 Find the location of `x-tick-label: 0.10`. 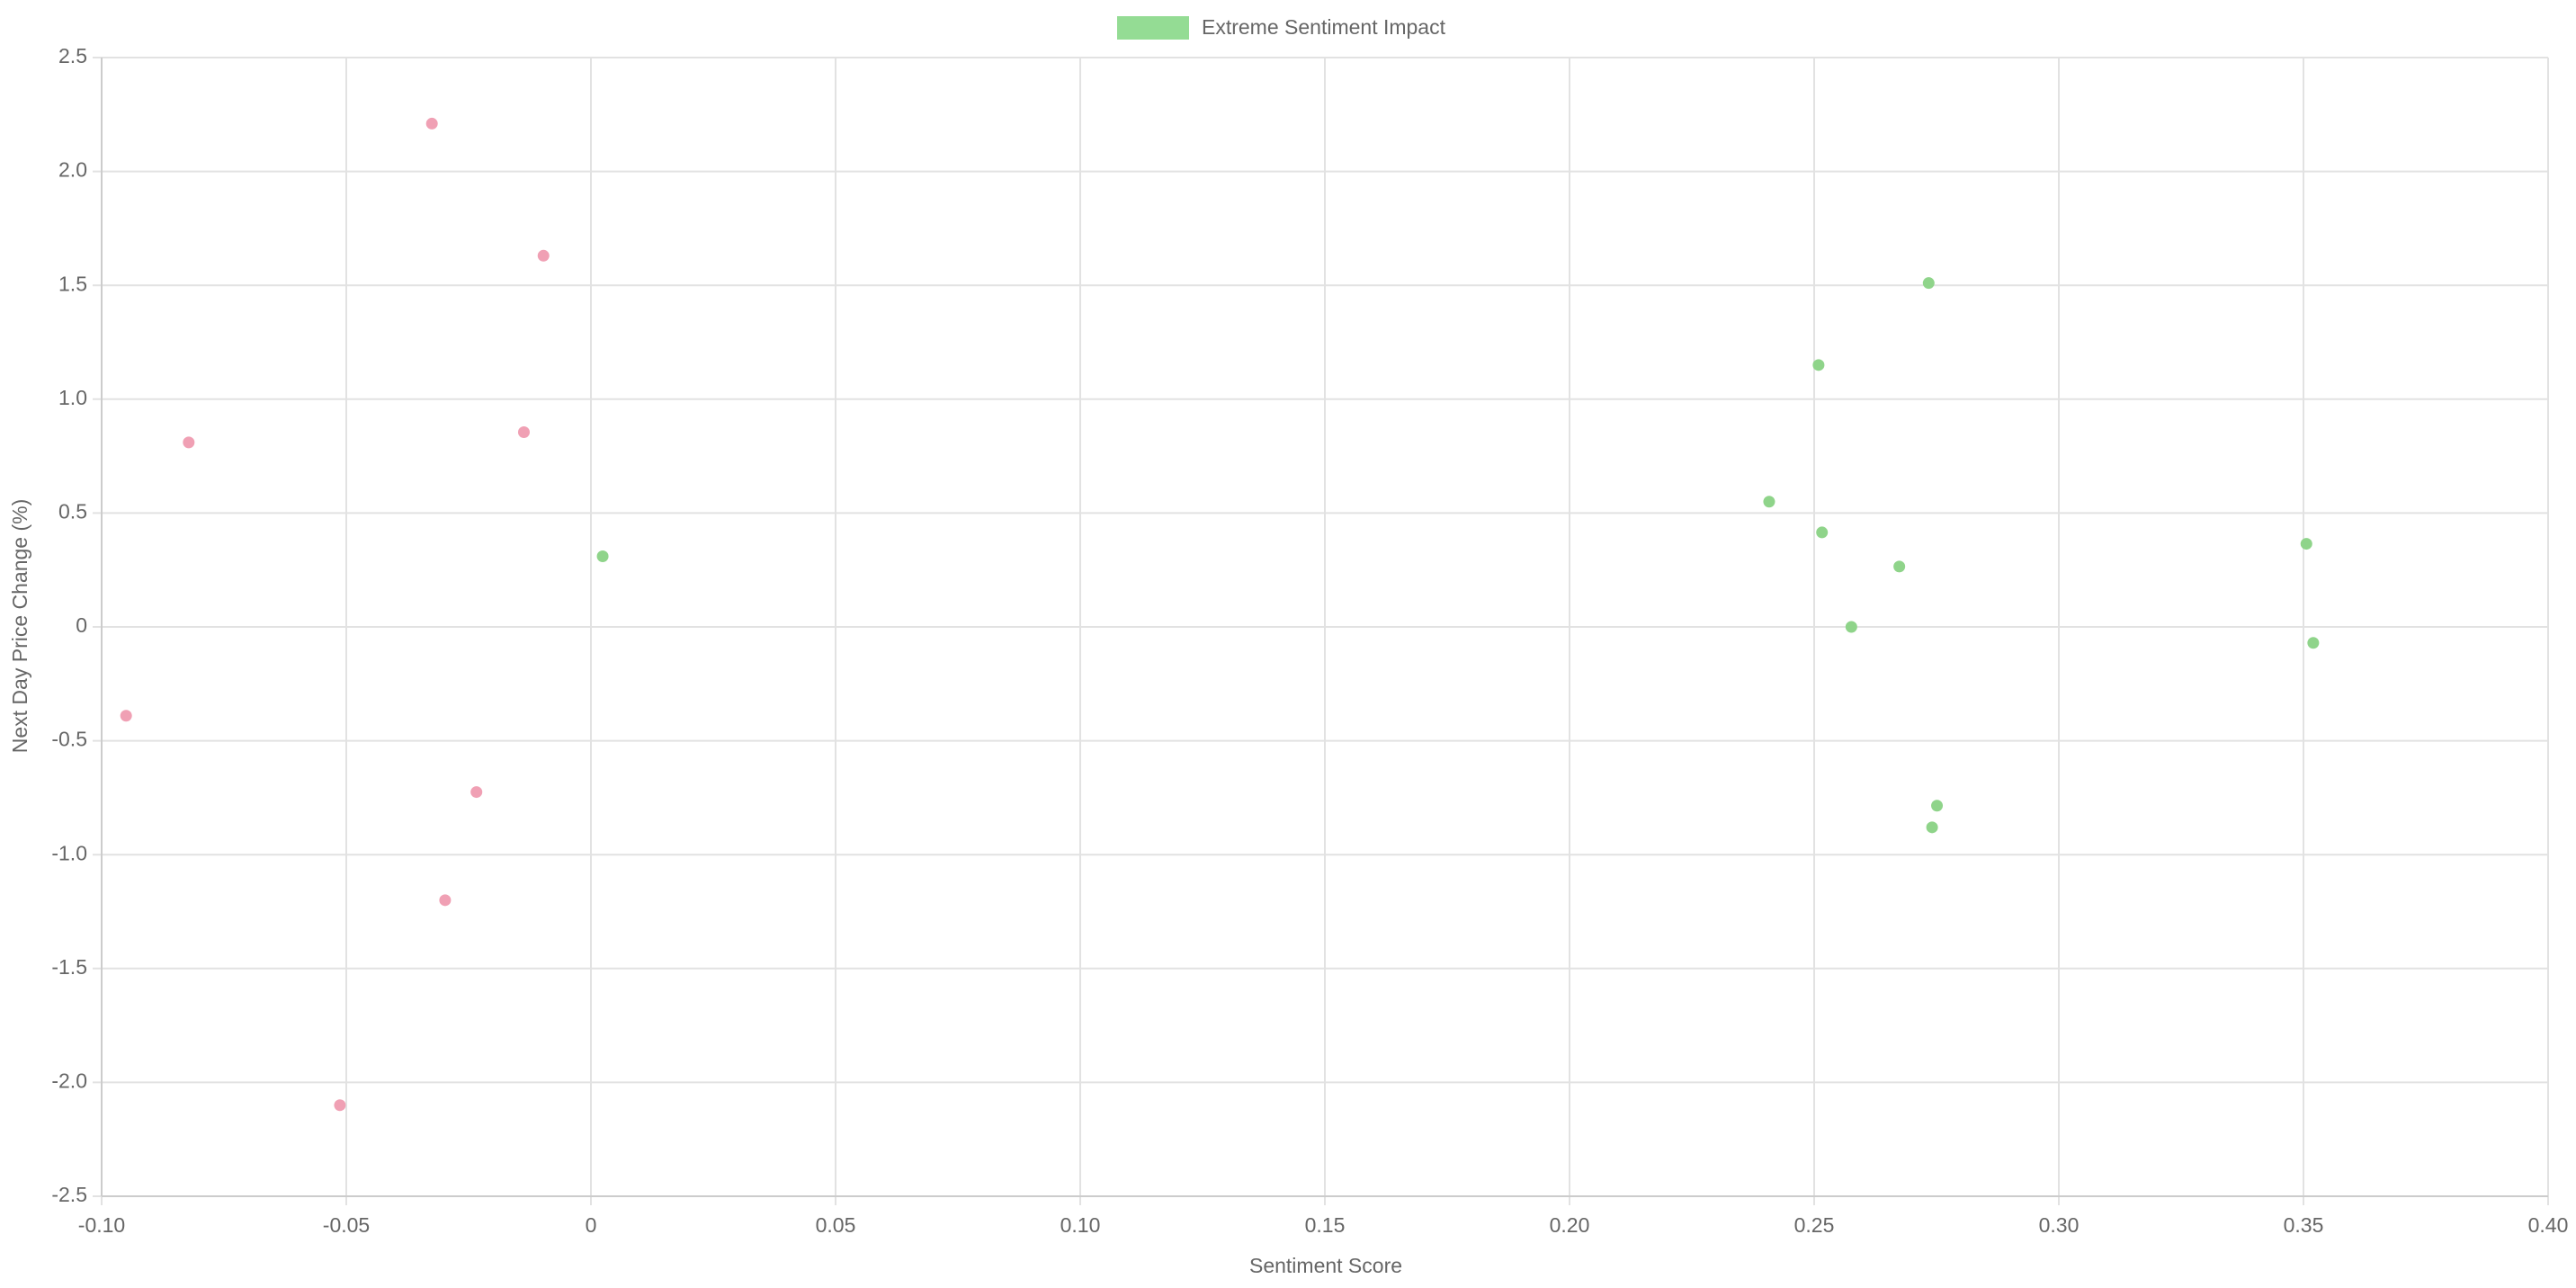

x-tick-label: 0.10 is located at coordinates (1080, 1225).